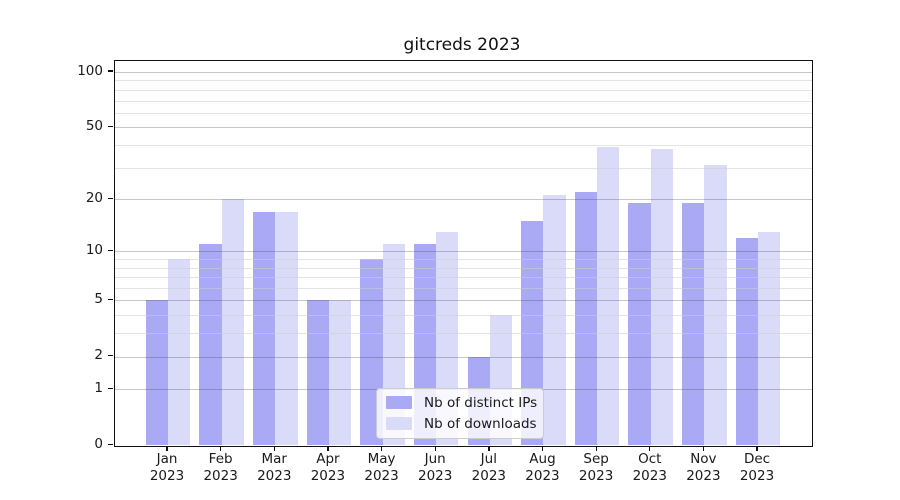 Image resolution: width=900 pixels, height=500 pixels. Describe the element at coordinates (481, 402) in the screenshot. I see `legend-label-distinct-ips: Nb of distinct IPs` at that location.